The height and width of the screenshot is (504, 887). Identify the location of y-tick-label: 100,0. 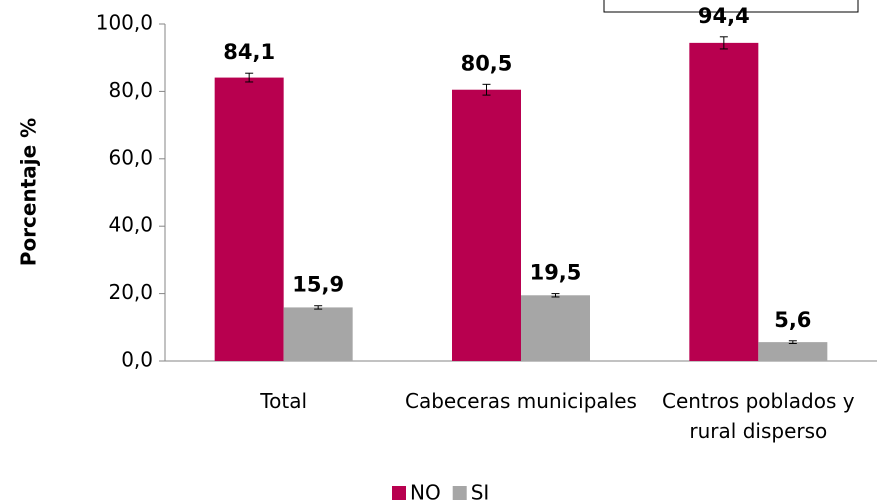
(124, 23).